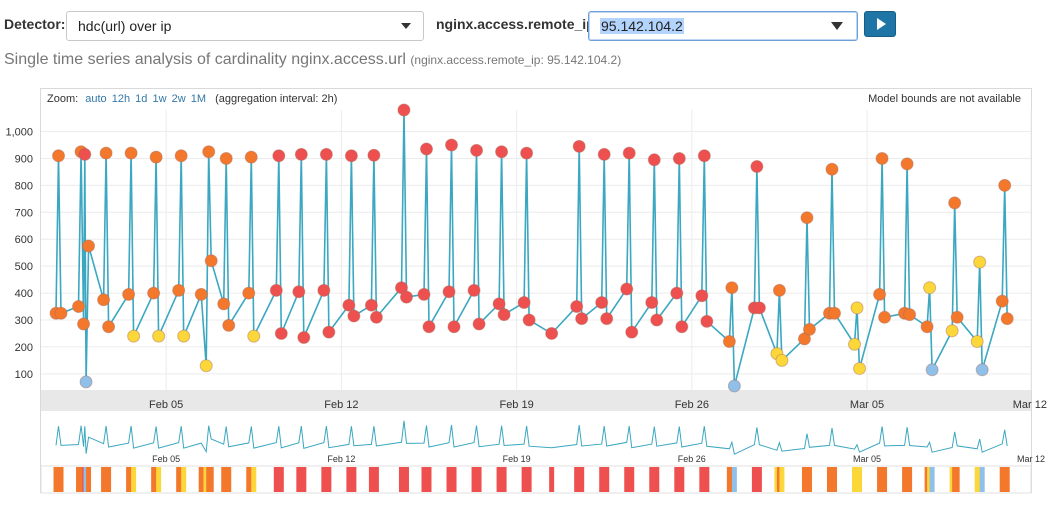  What do you see at coordinates (178, 99) in the screenshot?
I see `zoom-option-2w: 2w` at bounding box center [178, 99].